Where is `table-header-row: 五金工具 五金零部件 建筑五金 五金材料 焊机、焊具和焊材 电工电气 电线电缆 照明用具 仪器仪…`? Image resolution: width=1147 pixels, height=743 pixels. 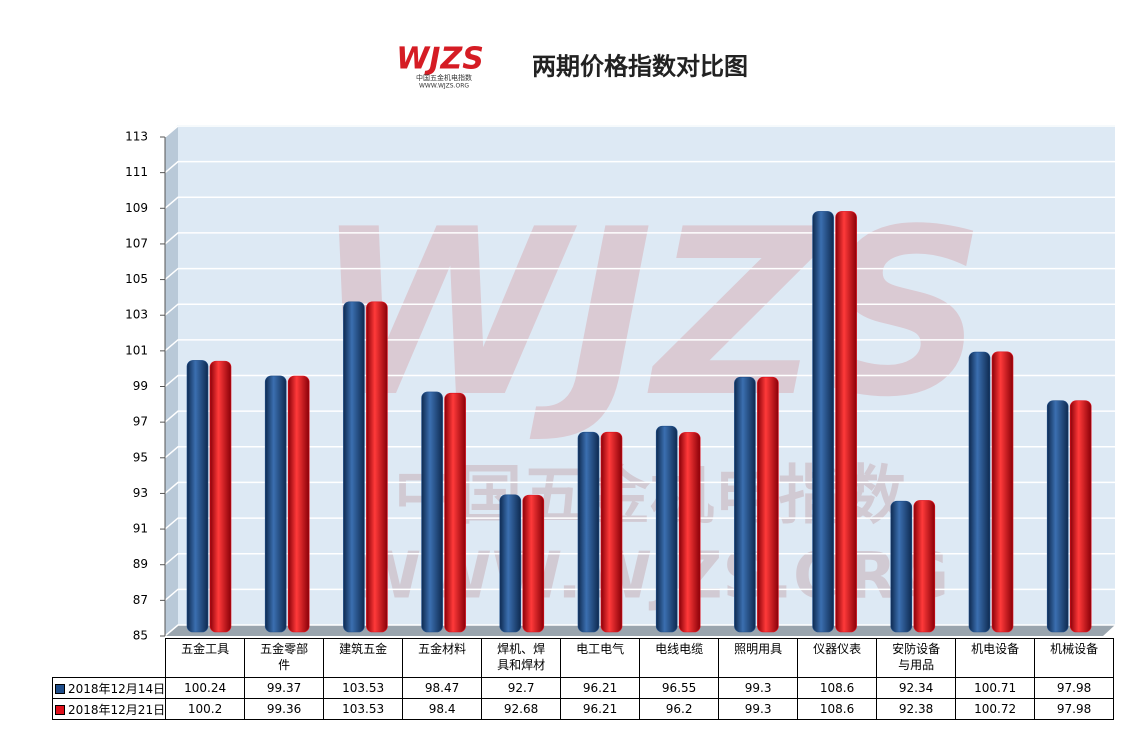
table-header-row: 五金工具 五金零部件 建筑五金 五金材料 焊机、焊具和焊材 电工电气 电线电缆 照明用具 仪器仪… is located at coordinates (583, 658).